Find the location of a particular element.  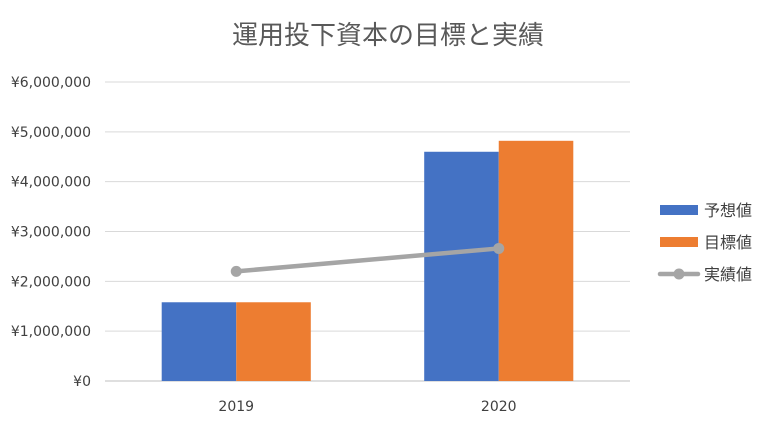

y-tick-label: ¥3,000,000 is located at coordinates (51, 233).